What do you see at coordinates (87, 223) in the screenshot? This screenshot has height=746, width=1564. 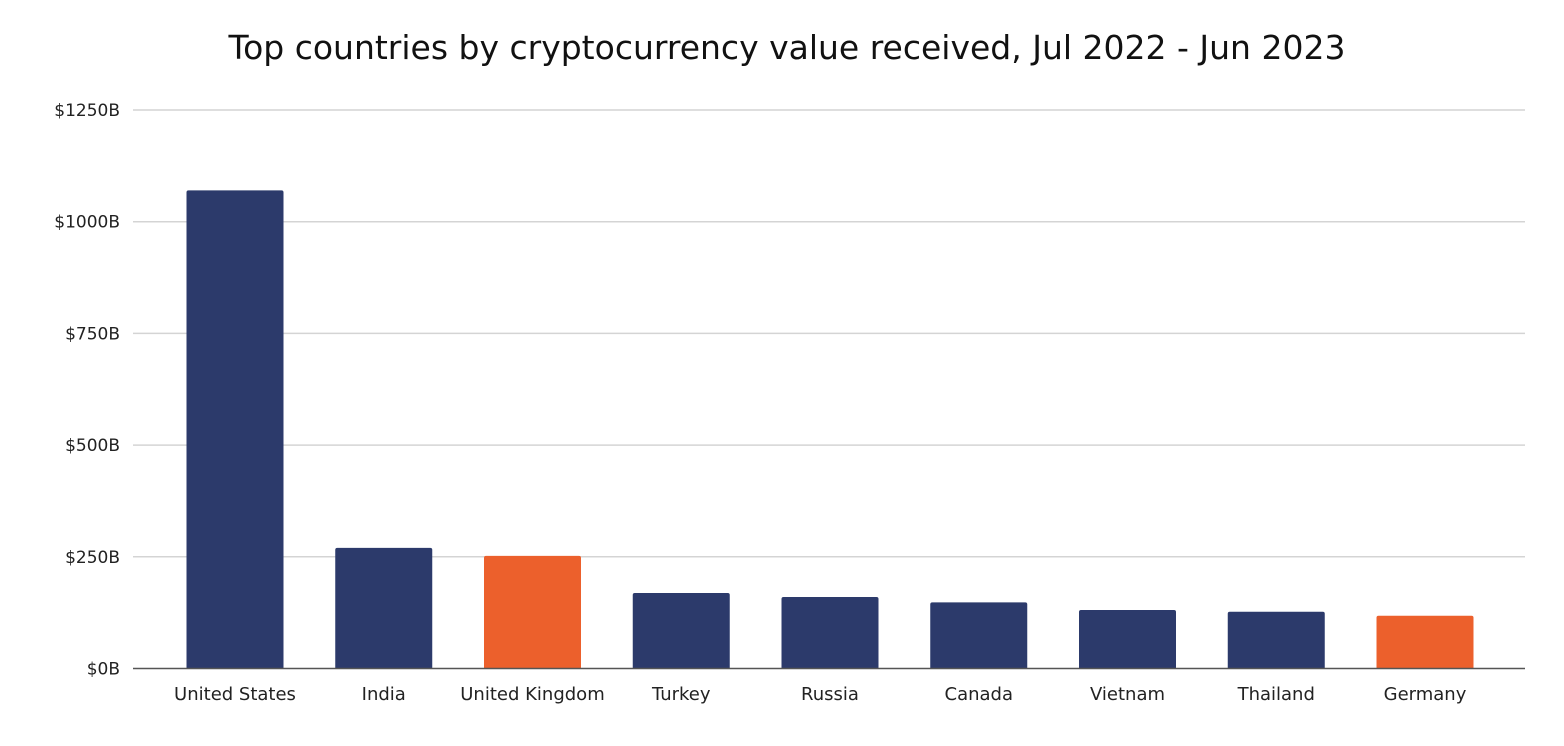 I see `y-tick-label: $1000B` at bounding box center [87, 223].